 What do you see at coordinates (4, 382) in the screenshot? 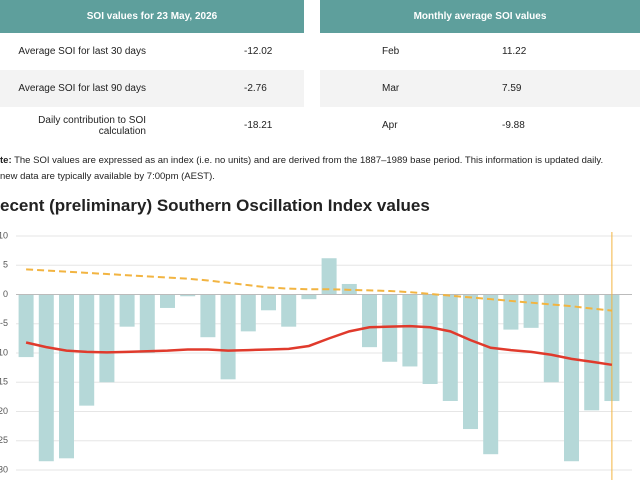
I see `y-tick-label: -15` at bounding box center [4, 382].